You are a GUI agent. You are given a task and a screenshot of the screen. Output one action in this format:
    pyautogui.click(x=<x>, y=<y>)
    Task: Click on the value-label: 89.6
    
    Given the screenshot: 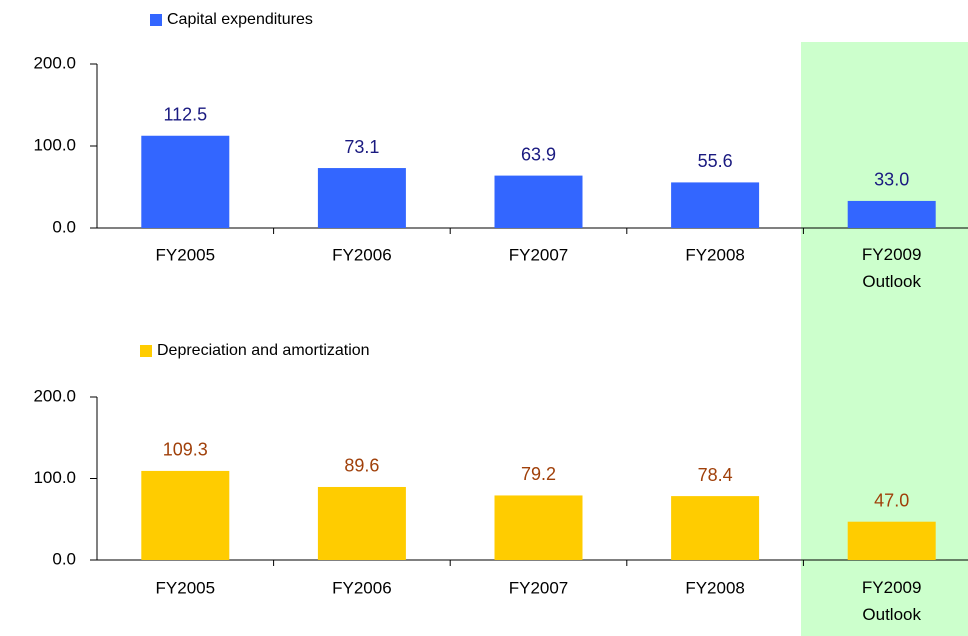 What is the action you would take?
    pyautogui.click(x=361, y=466)
    